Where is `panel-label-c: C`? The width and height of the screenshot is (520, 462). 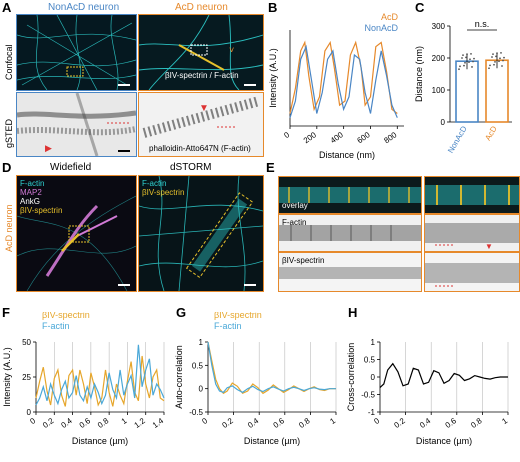
panel-label-c: C is located at coordinates (420, 7).